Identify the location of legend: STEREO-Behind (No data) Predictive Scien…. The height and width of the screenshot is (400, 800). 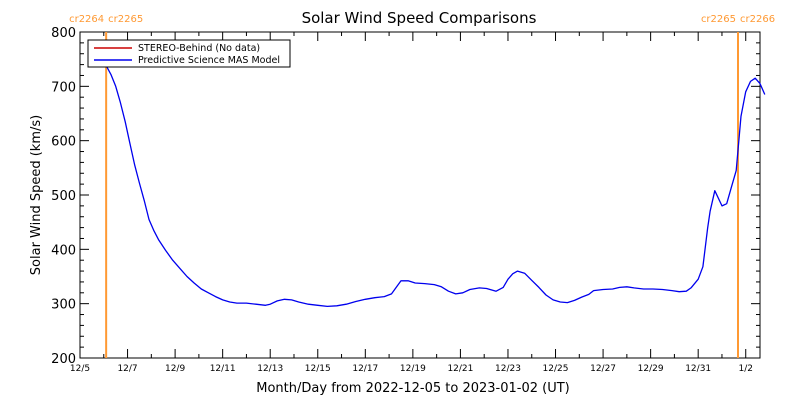
(189, 53).